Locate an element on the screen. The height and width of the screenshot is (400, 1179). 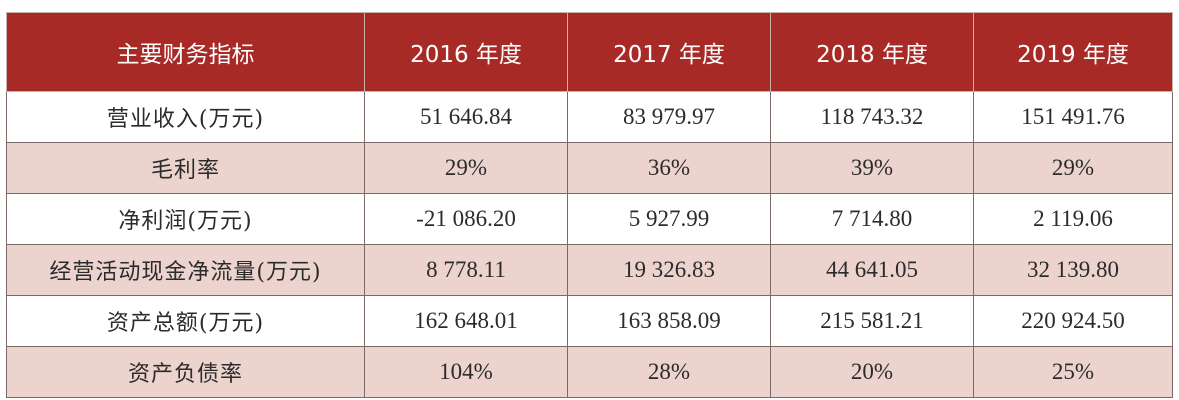
table-cell: 51 646.84 is located at coordinates (466, 117).